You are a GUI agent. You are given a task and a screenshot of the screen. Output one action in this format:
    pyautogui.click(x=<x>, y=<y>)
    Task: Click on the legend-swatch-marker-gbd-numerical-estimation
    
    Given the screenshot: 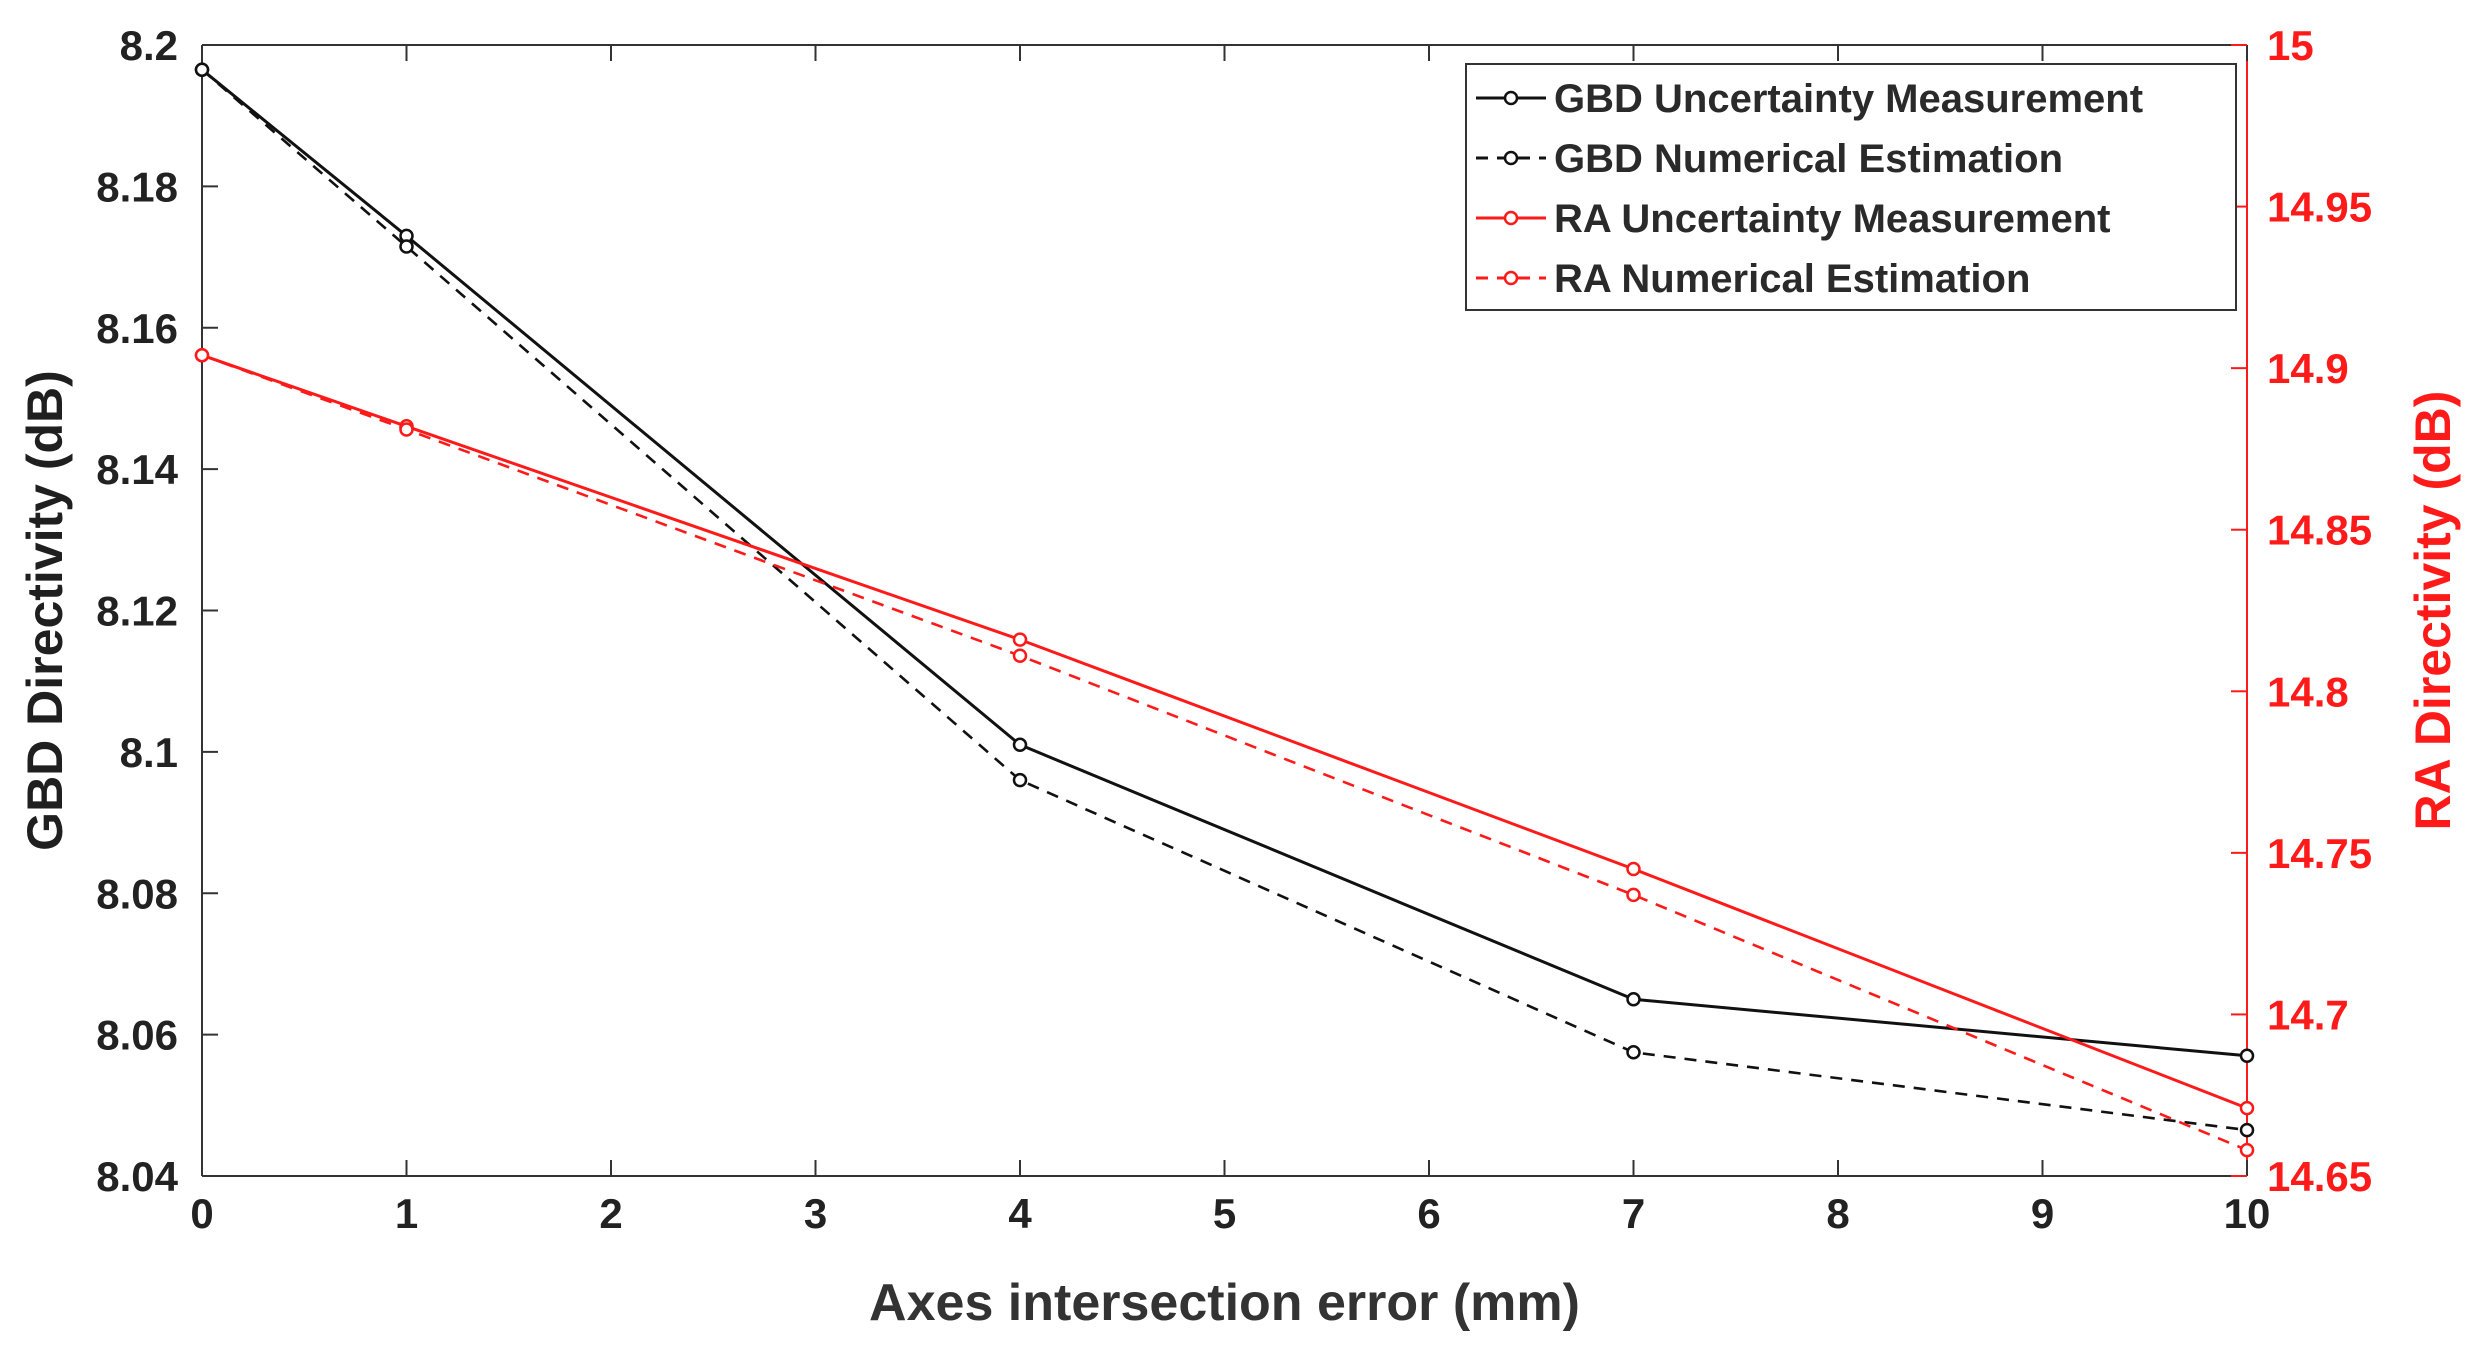 What is the action you would take?
    pyautogui.click(x=1511, y=158)
    